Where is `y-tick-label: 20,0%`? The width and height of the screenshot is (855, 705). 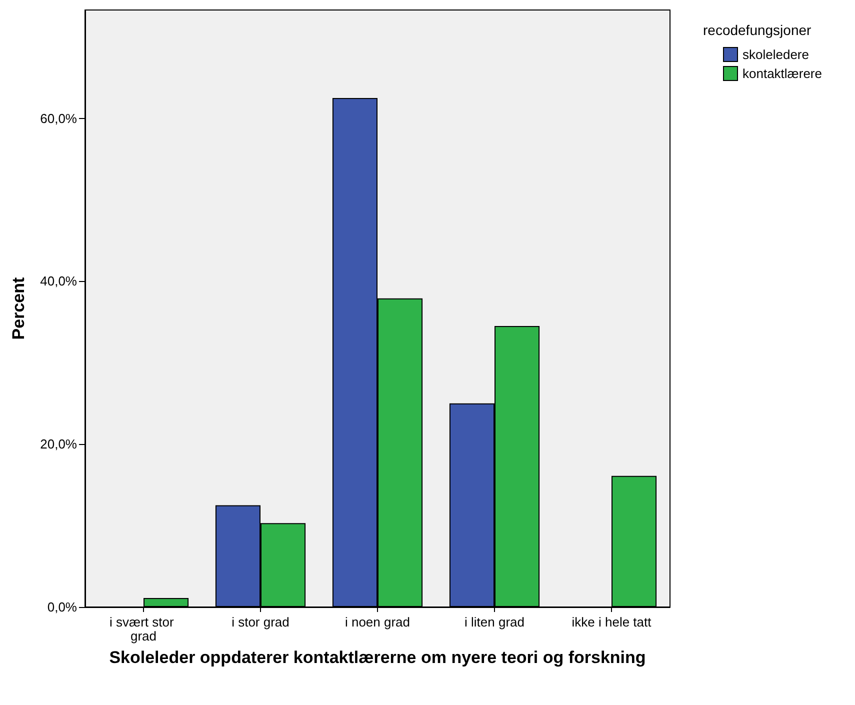 y-tick-label: 20,0% is located at coordinates (59, 444).